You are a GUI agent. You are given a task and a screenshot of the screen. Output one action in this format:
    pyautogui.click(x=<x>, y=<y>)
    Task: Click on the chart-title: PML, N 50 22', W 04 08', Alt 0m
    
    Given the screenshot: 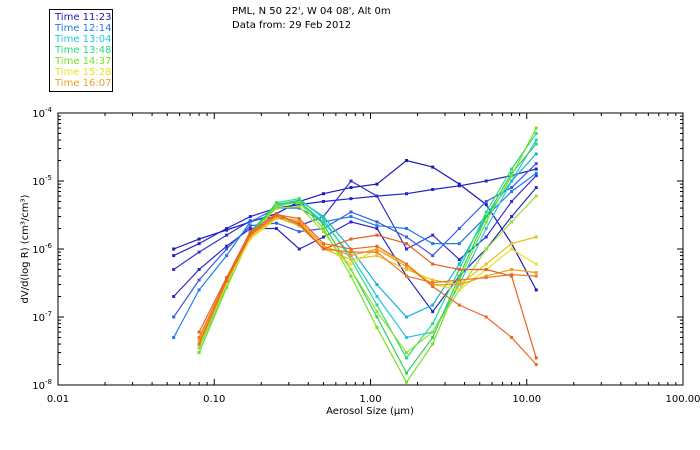 What is the action you would take?
    pyautogui.click(x=311, y=11)
    